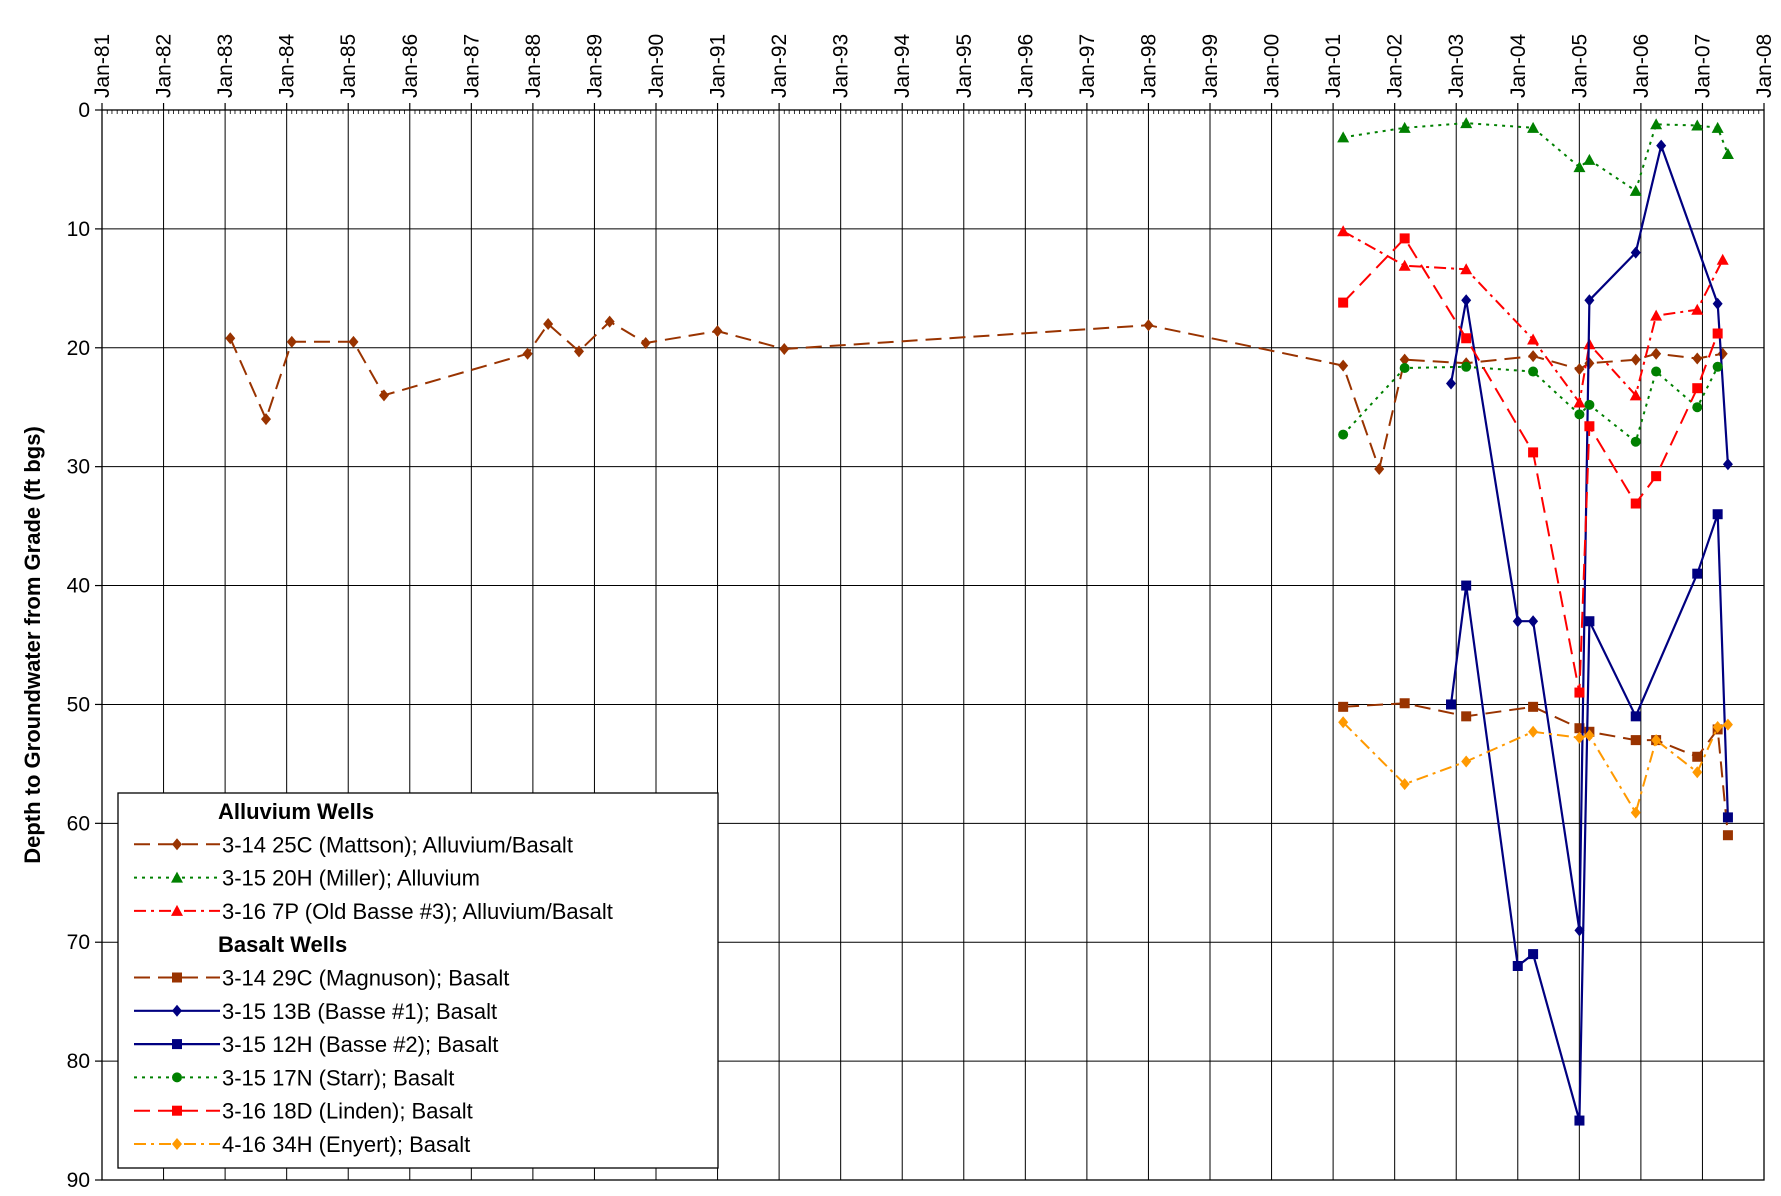  What do you see at coordinates (1210, 66) in the screenshot?
I see `x-tick-label: Jan-99` at bounding box center [1210, 66].